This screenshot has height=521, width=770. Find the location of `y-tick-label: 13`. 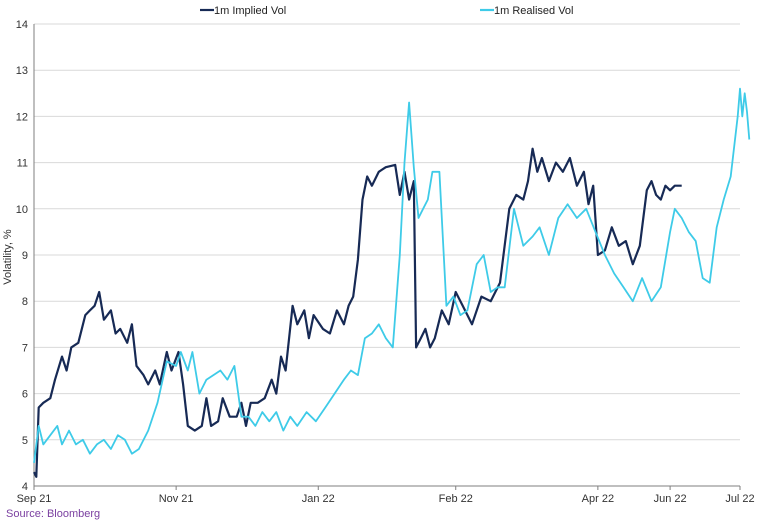

y-tick-label: 13 is located at coordinates (22, 71).